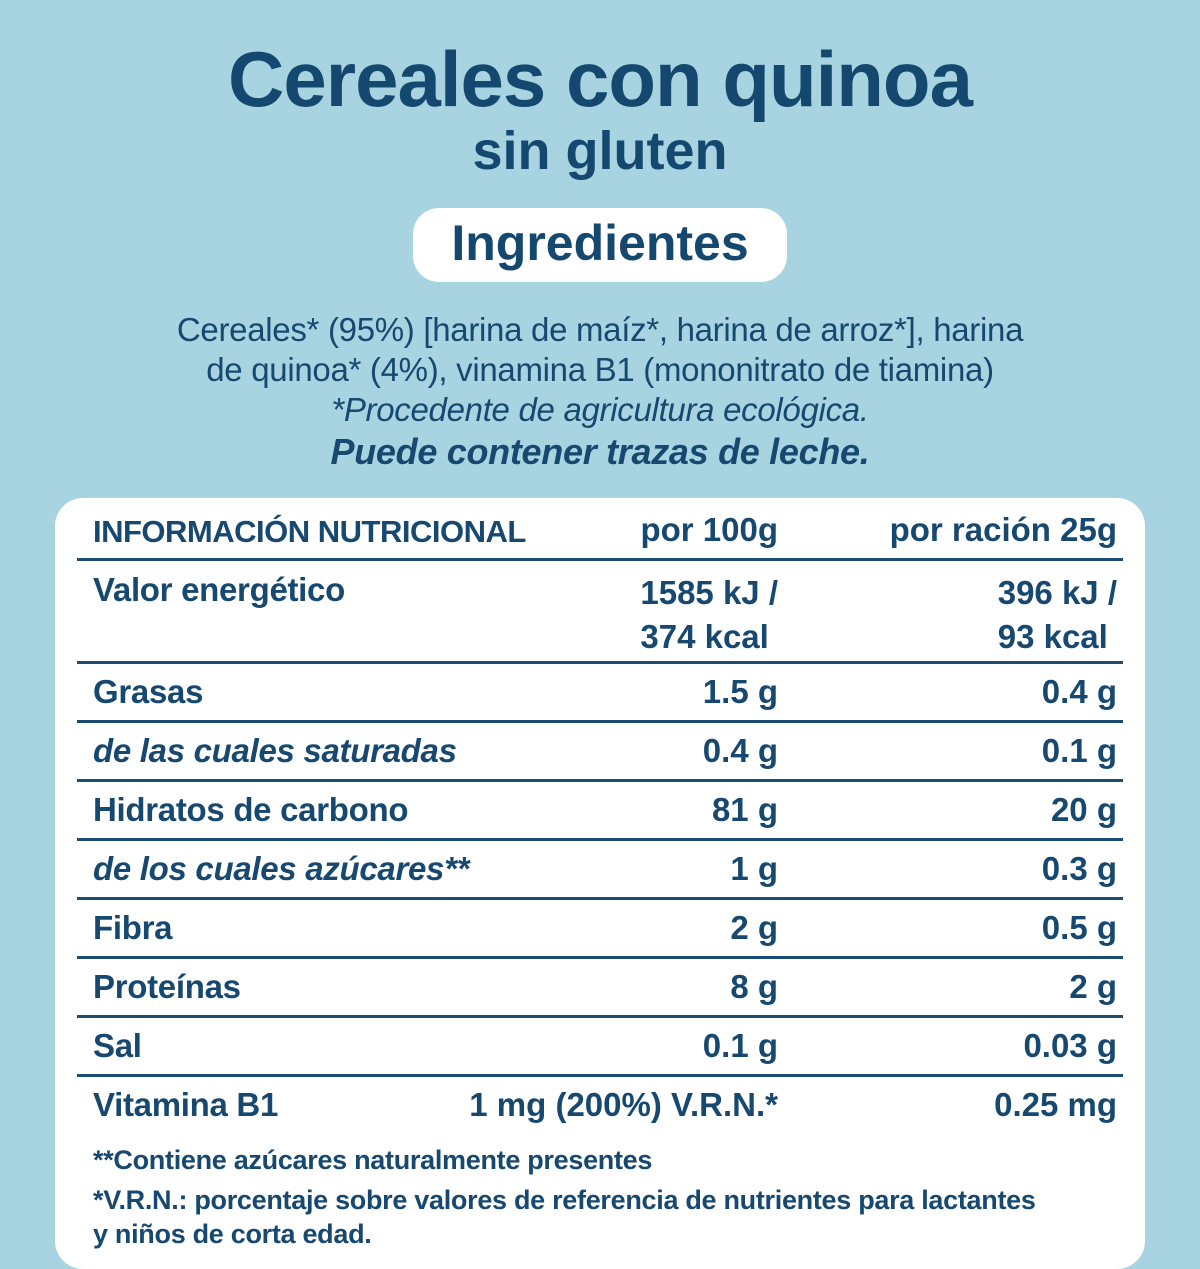  What do you see at coordinates (704, 636) in the screenshot?
I see `energy-per-100g-kcal: 374 kcal` at bounding box center [704, 636].